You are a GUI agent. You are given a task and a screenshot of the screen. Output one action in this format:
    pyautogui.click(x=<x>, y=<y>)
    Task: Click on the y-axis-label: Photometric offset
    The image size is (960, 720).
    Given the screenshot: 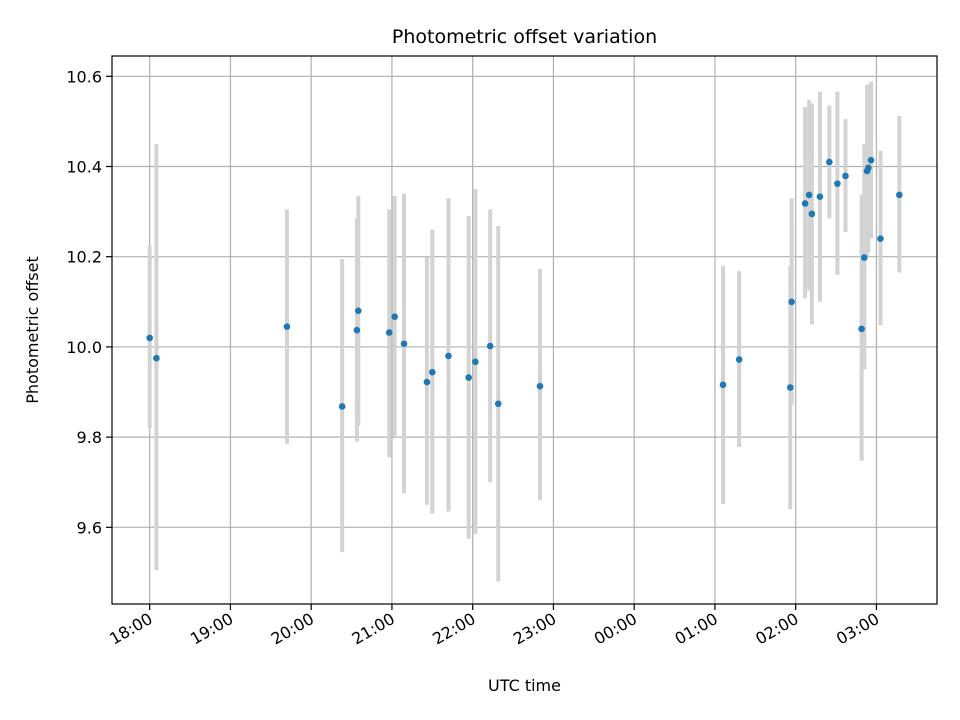 What is the action you would take?
    pyautogui.click(x=32, y=330)
    